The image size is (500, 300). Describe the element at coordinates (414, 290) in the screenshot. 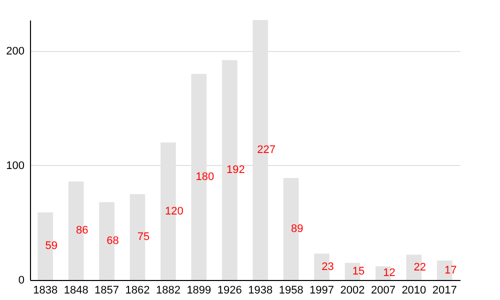

I see `x-tick-label: 2010` at that location.